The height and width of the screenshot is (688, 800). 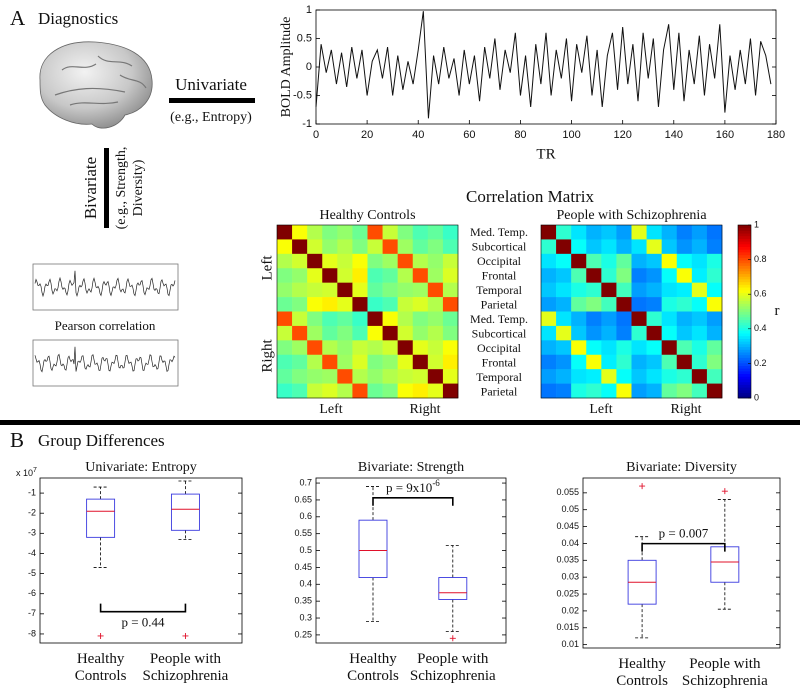 I want to click on category-label: Healthy Controls, so click(x=373, y=667).